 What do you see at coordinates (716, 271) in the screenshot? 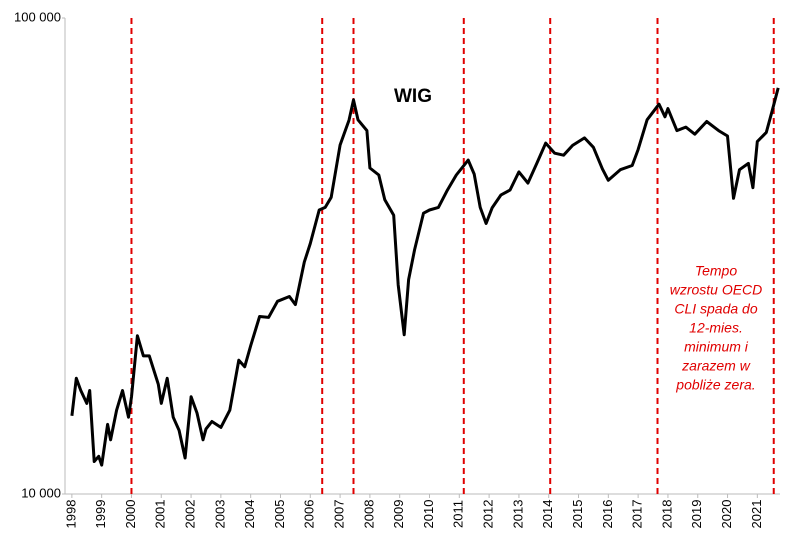
I see `annotation: Tempo` at bounding box center [716, 271].